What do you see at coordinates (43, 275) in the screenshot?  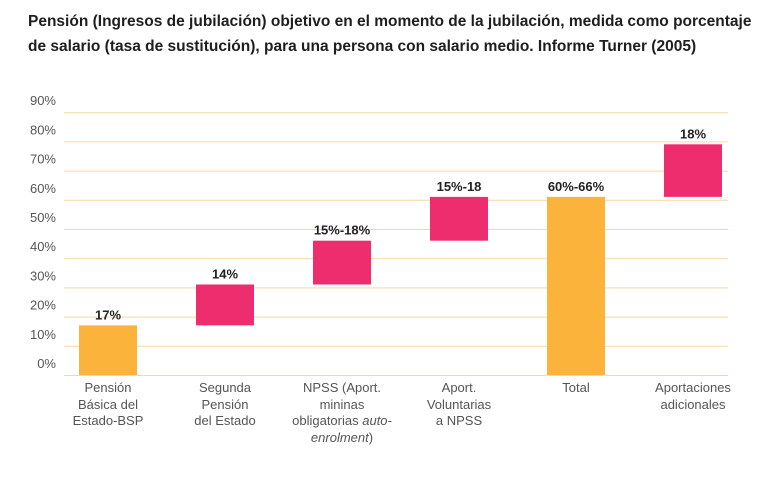 I see `y-tick-label: 30%` at bounding box center [43, 275].